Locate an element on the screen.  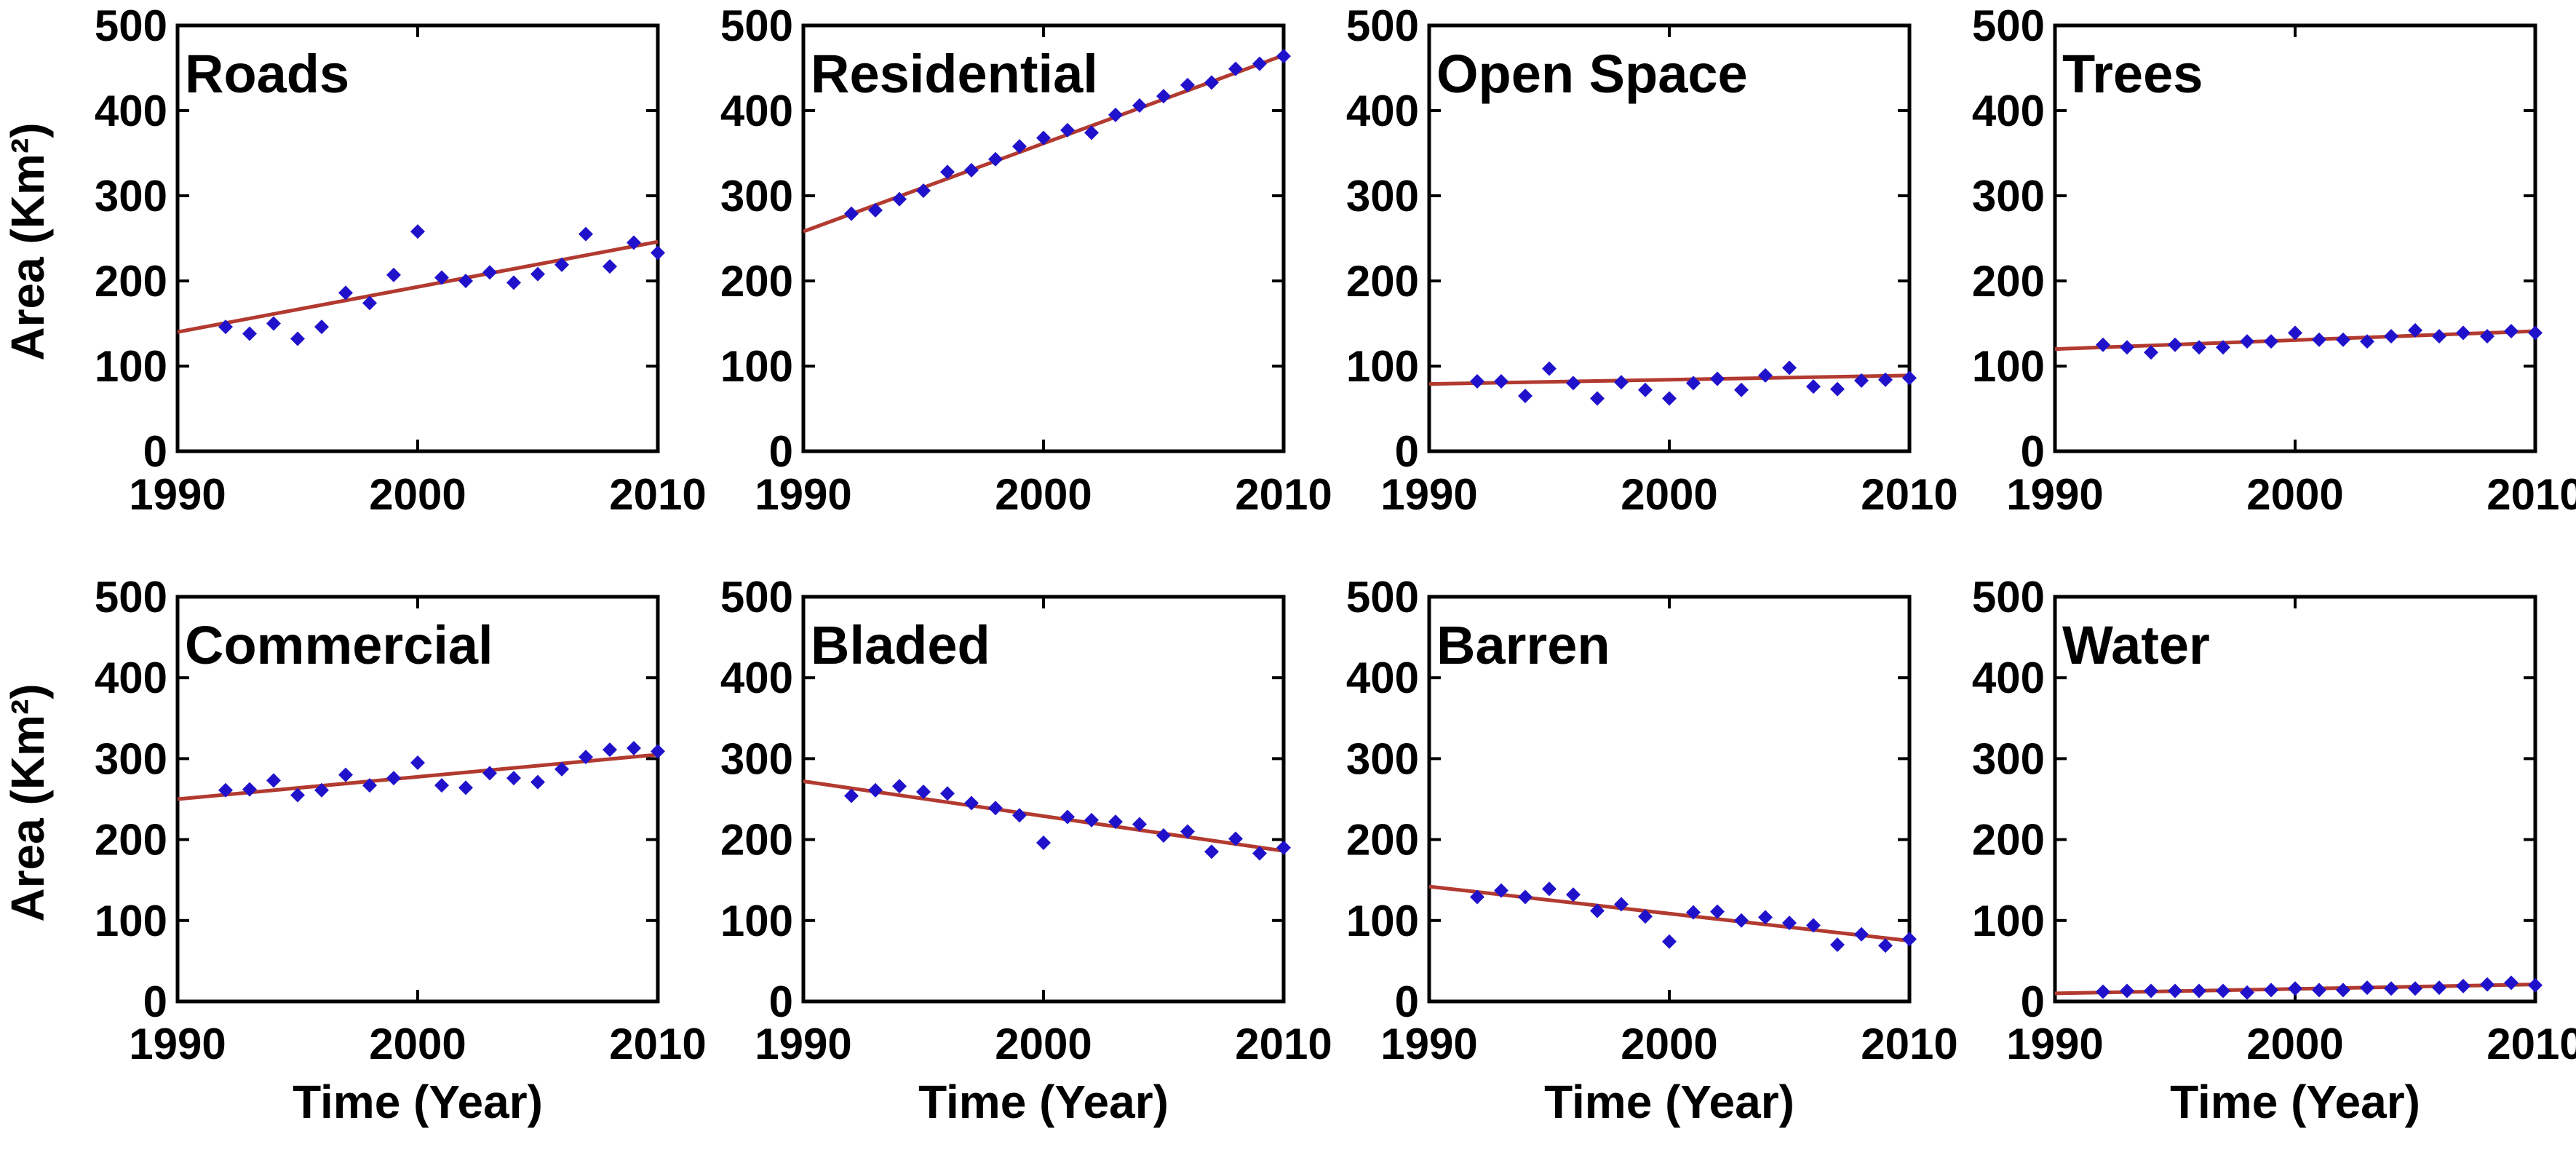
x-axis-title: Time (Year) is located at coordinates (418, 1102).